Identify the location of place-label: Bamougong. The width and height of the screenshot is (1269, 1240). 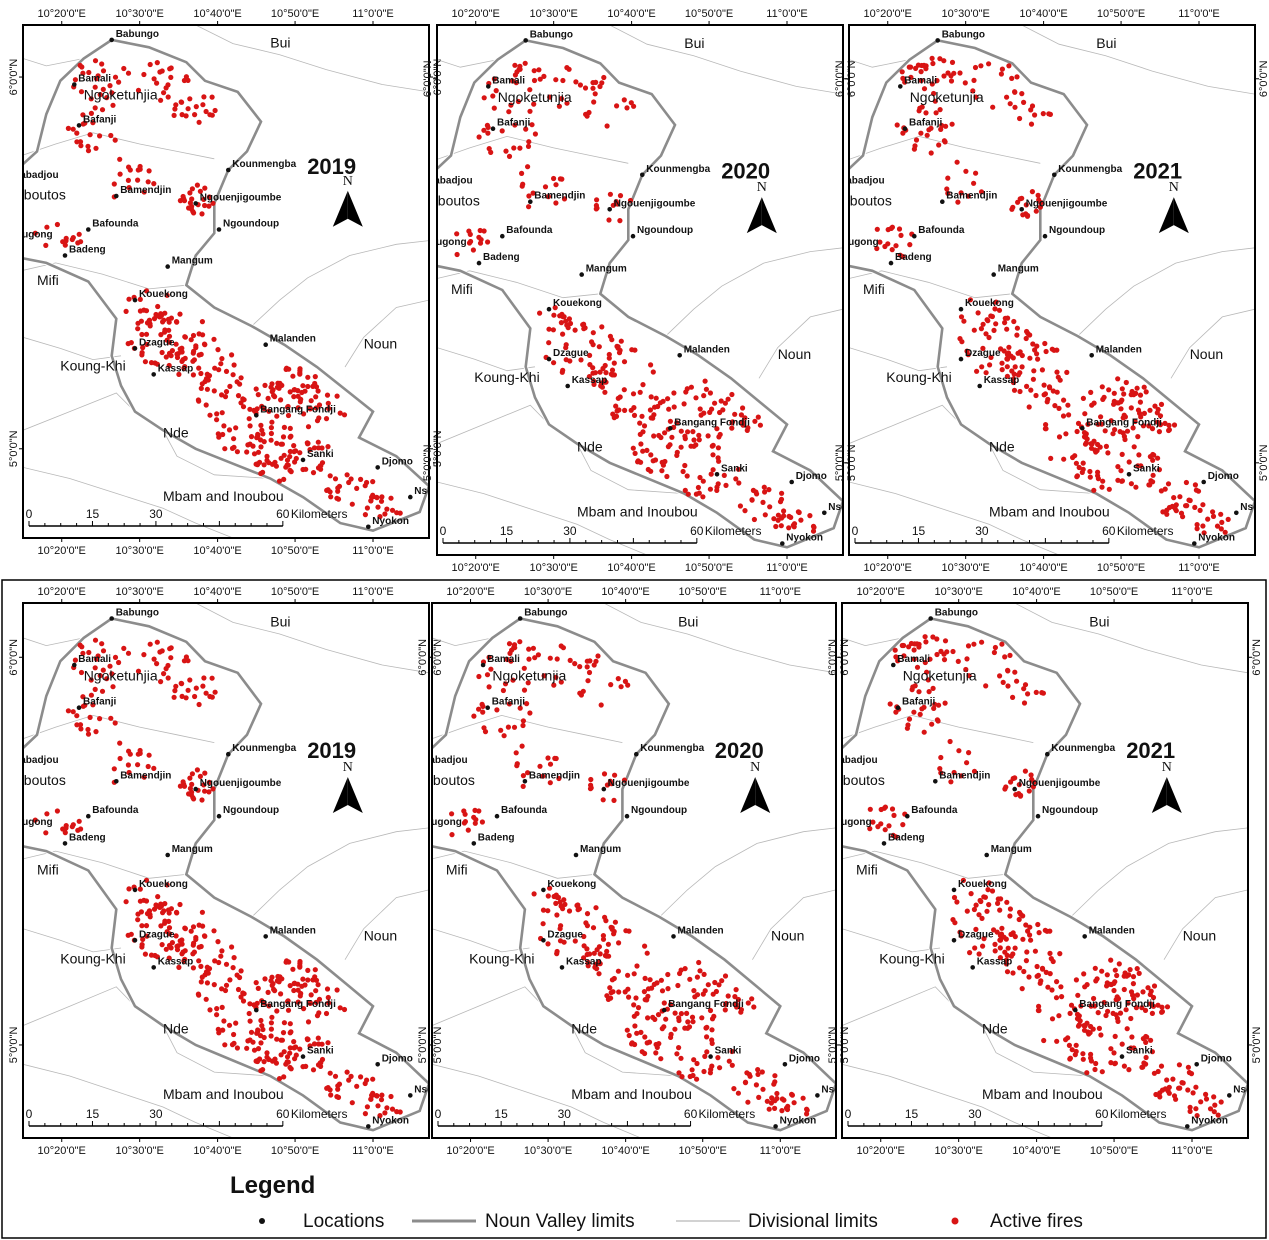
(849, 242).